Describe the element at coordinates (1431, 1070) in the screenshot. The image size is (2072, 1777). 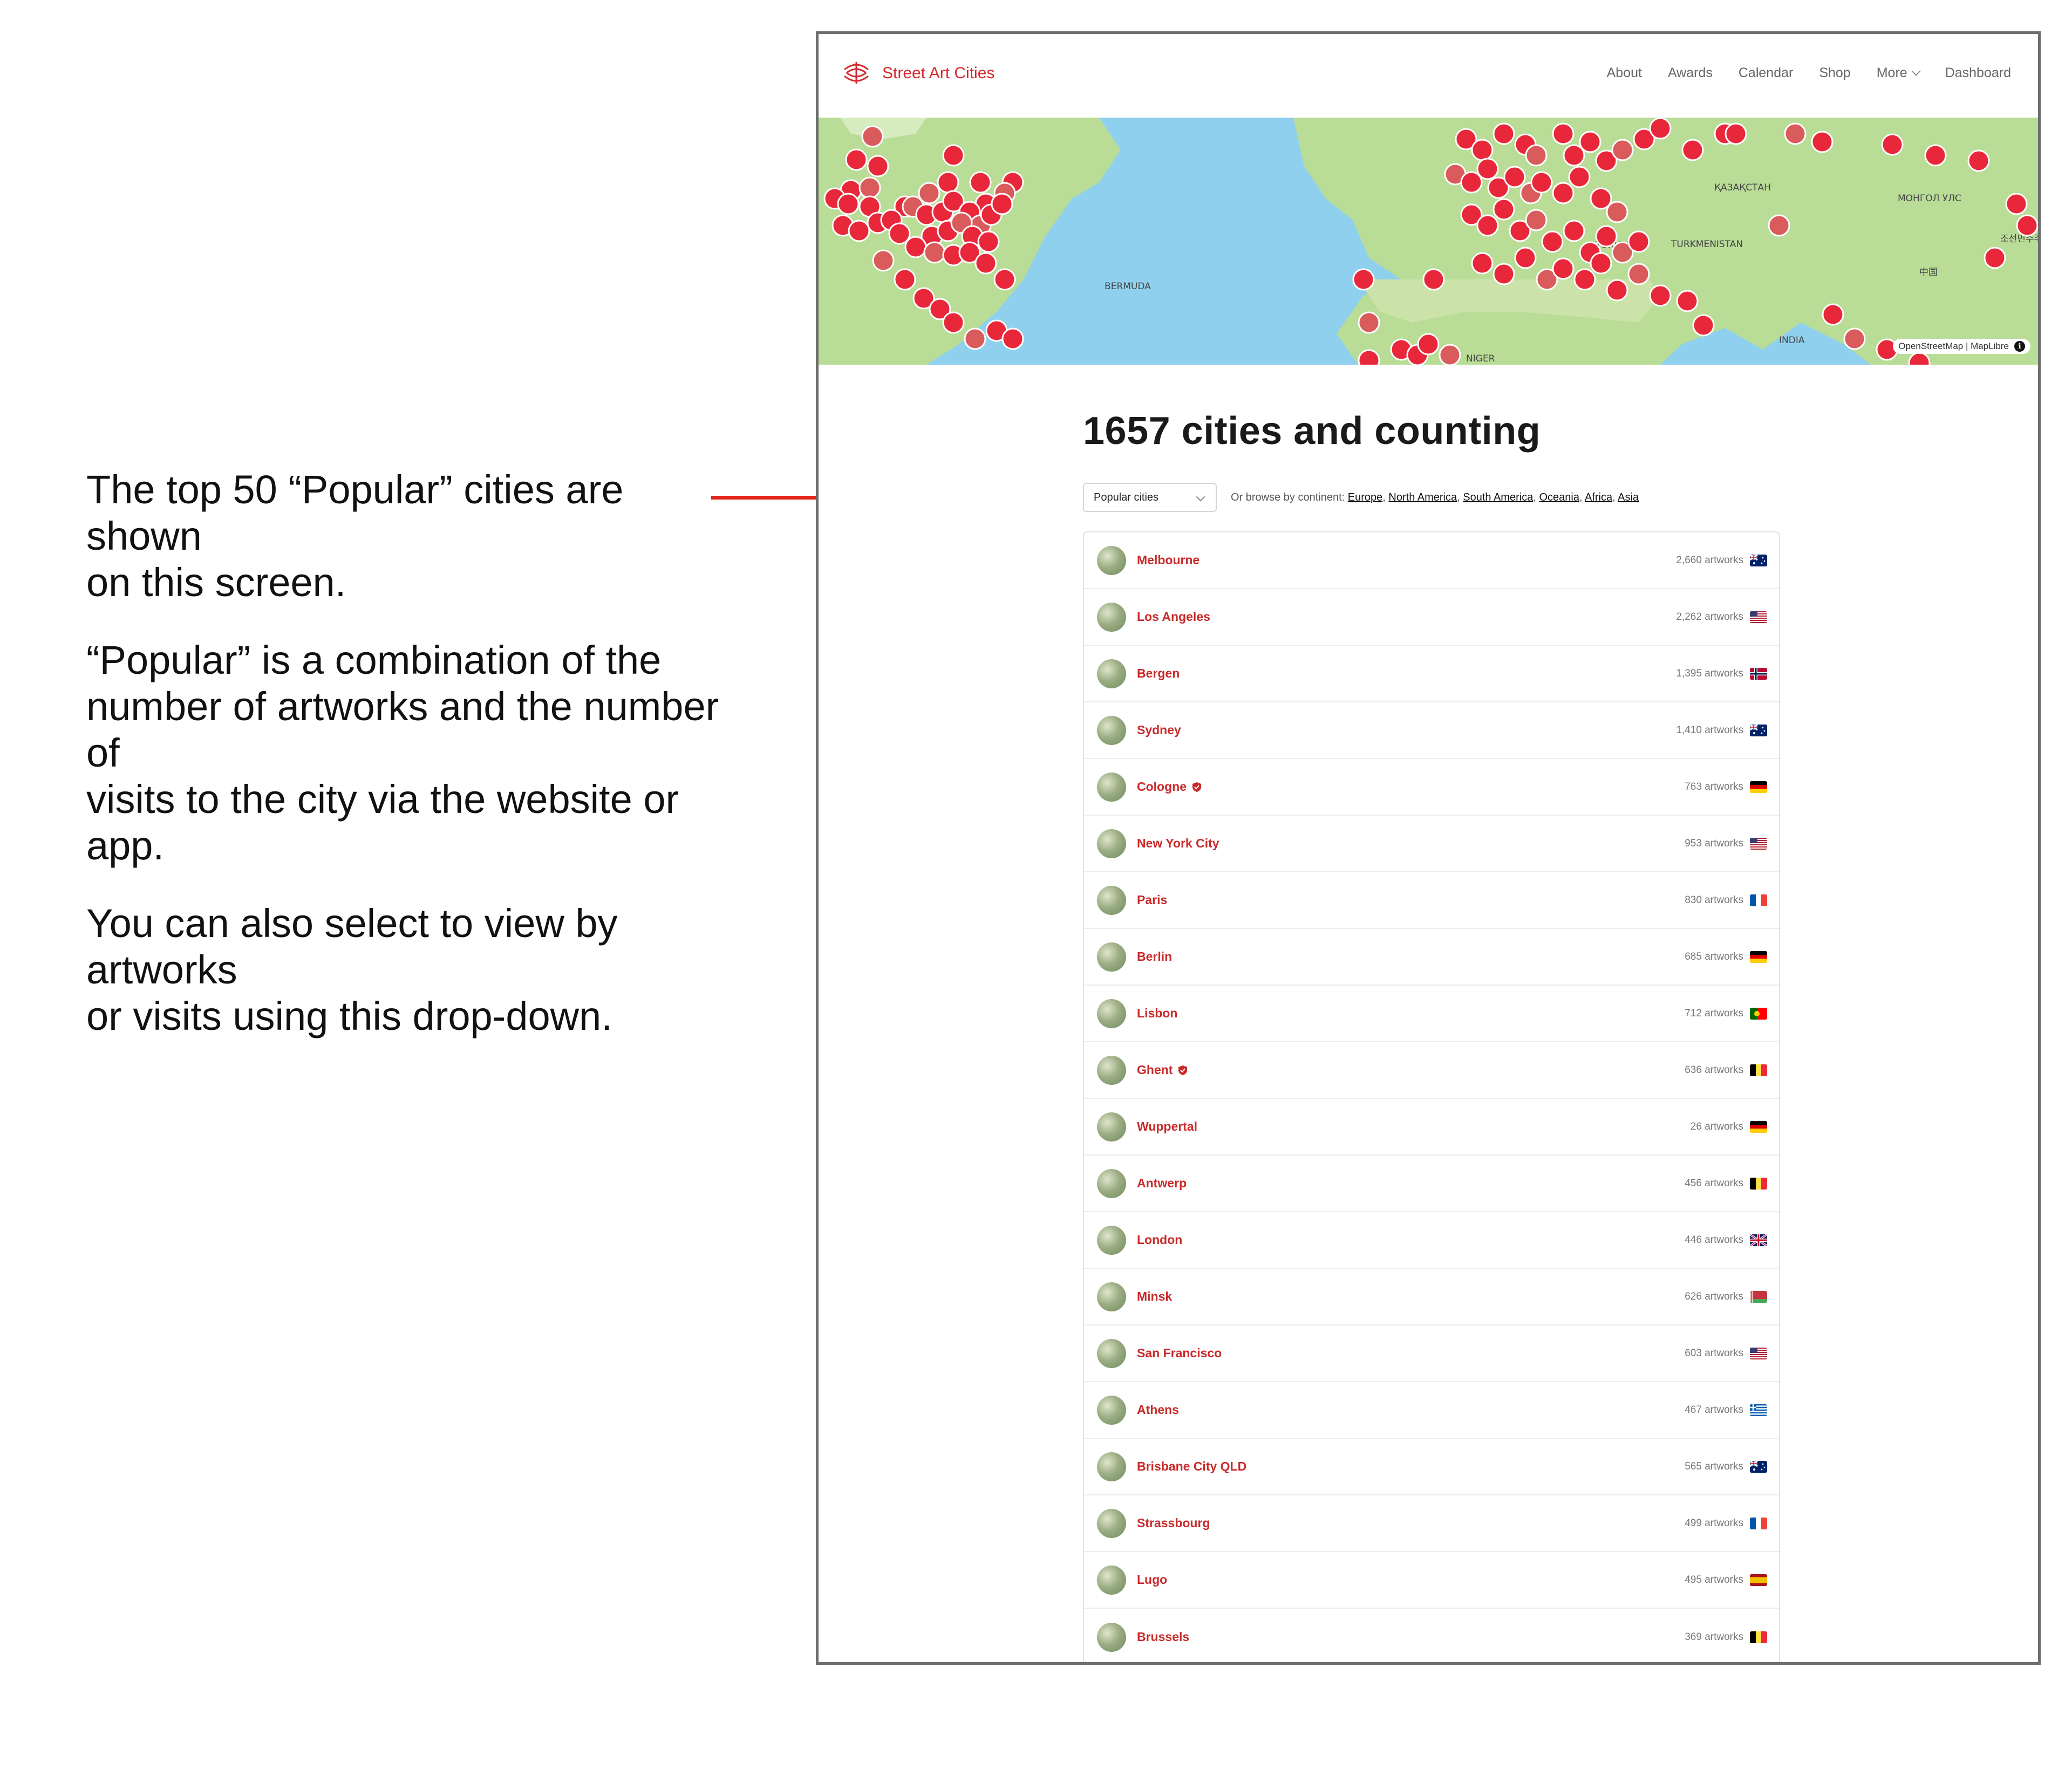
I see `city-row: Ghent 636 artworks` at that location.